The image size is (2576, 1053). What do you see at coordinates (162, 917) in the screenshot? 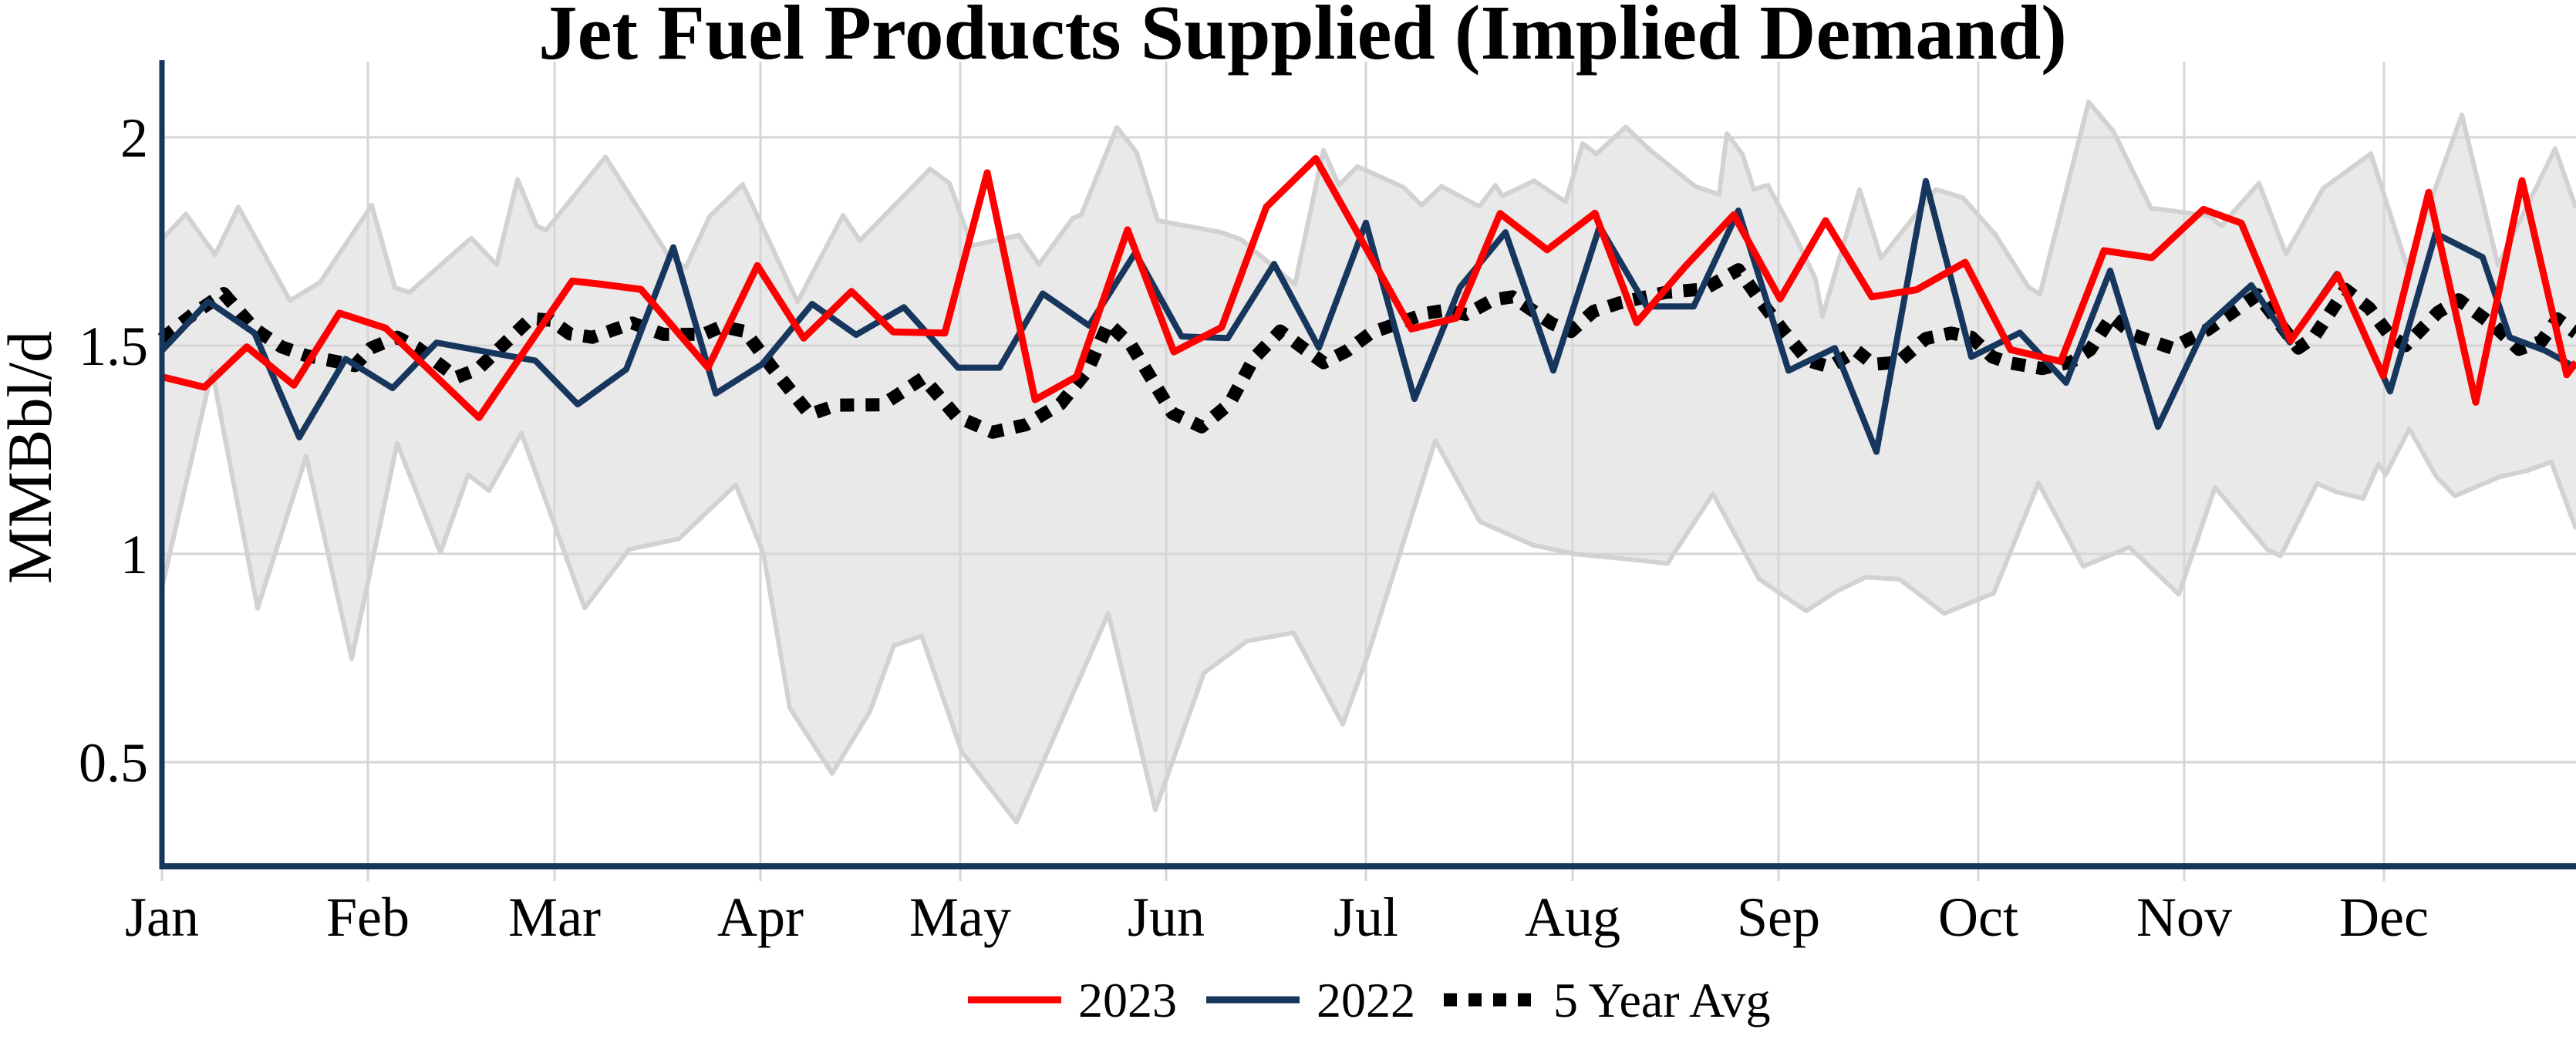
I see `svg-text: Jan` at bounding box center [162, 917].